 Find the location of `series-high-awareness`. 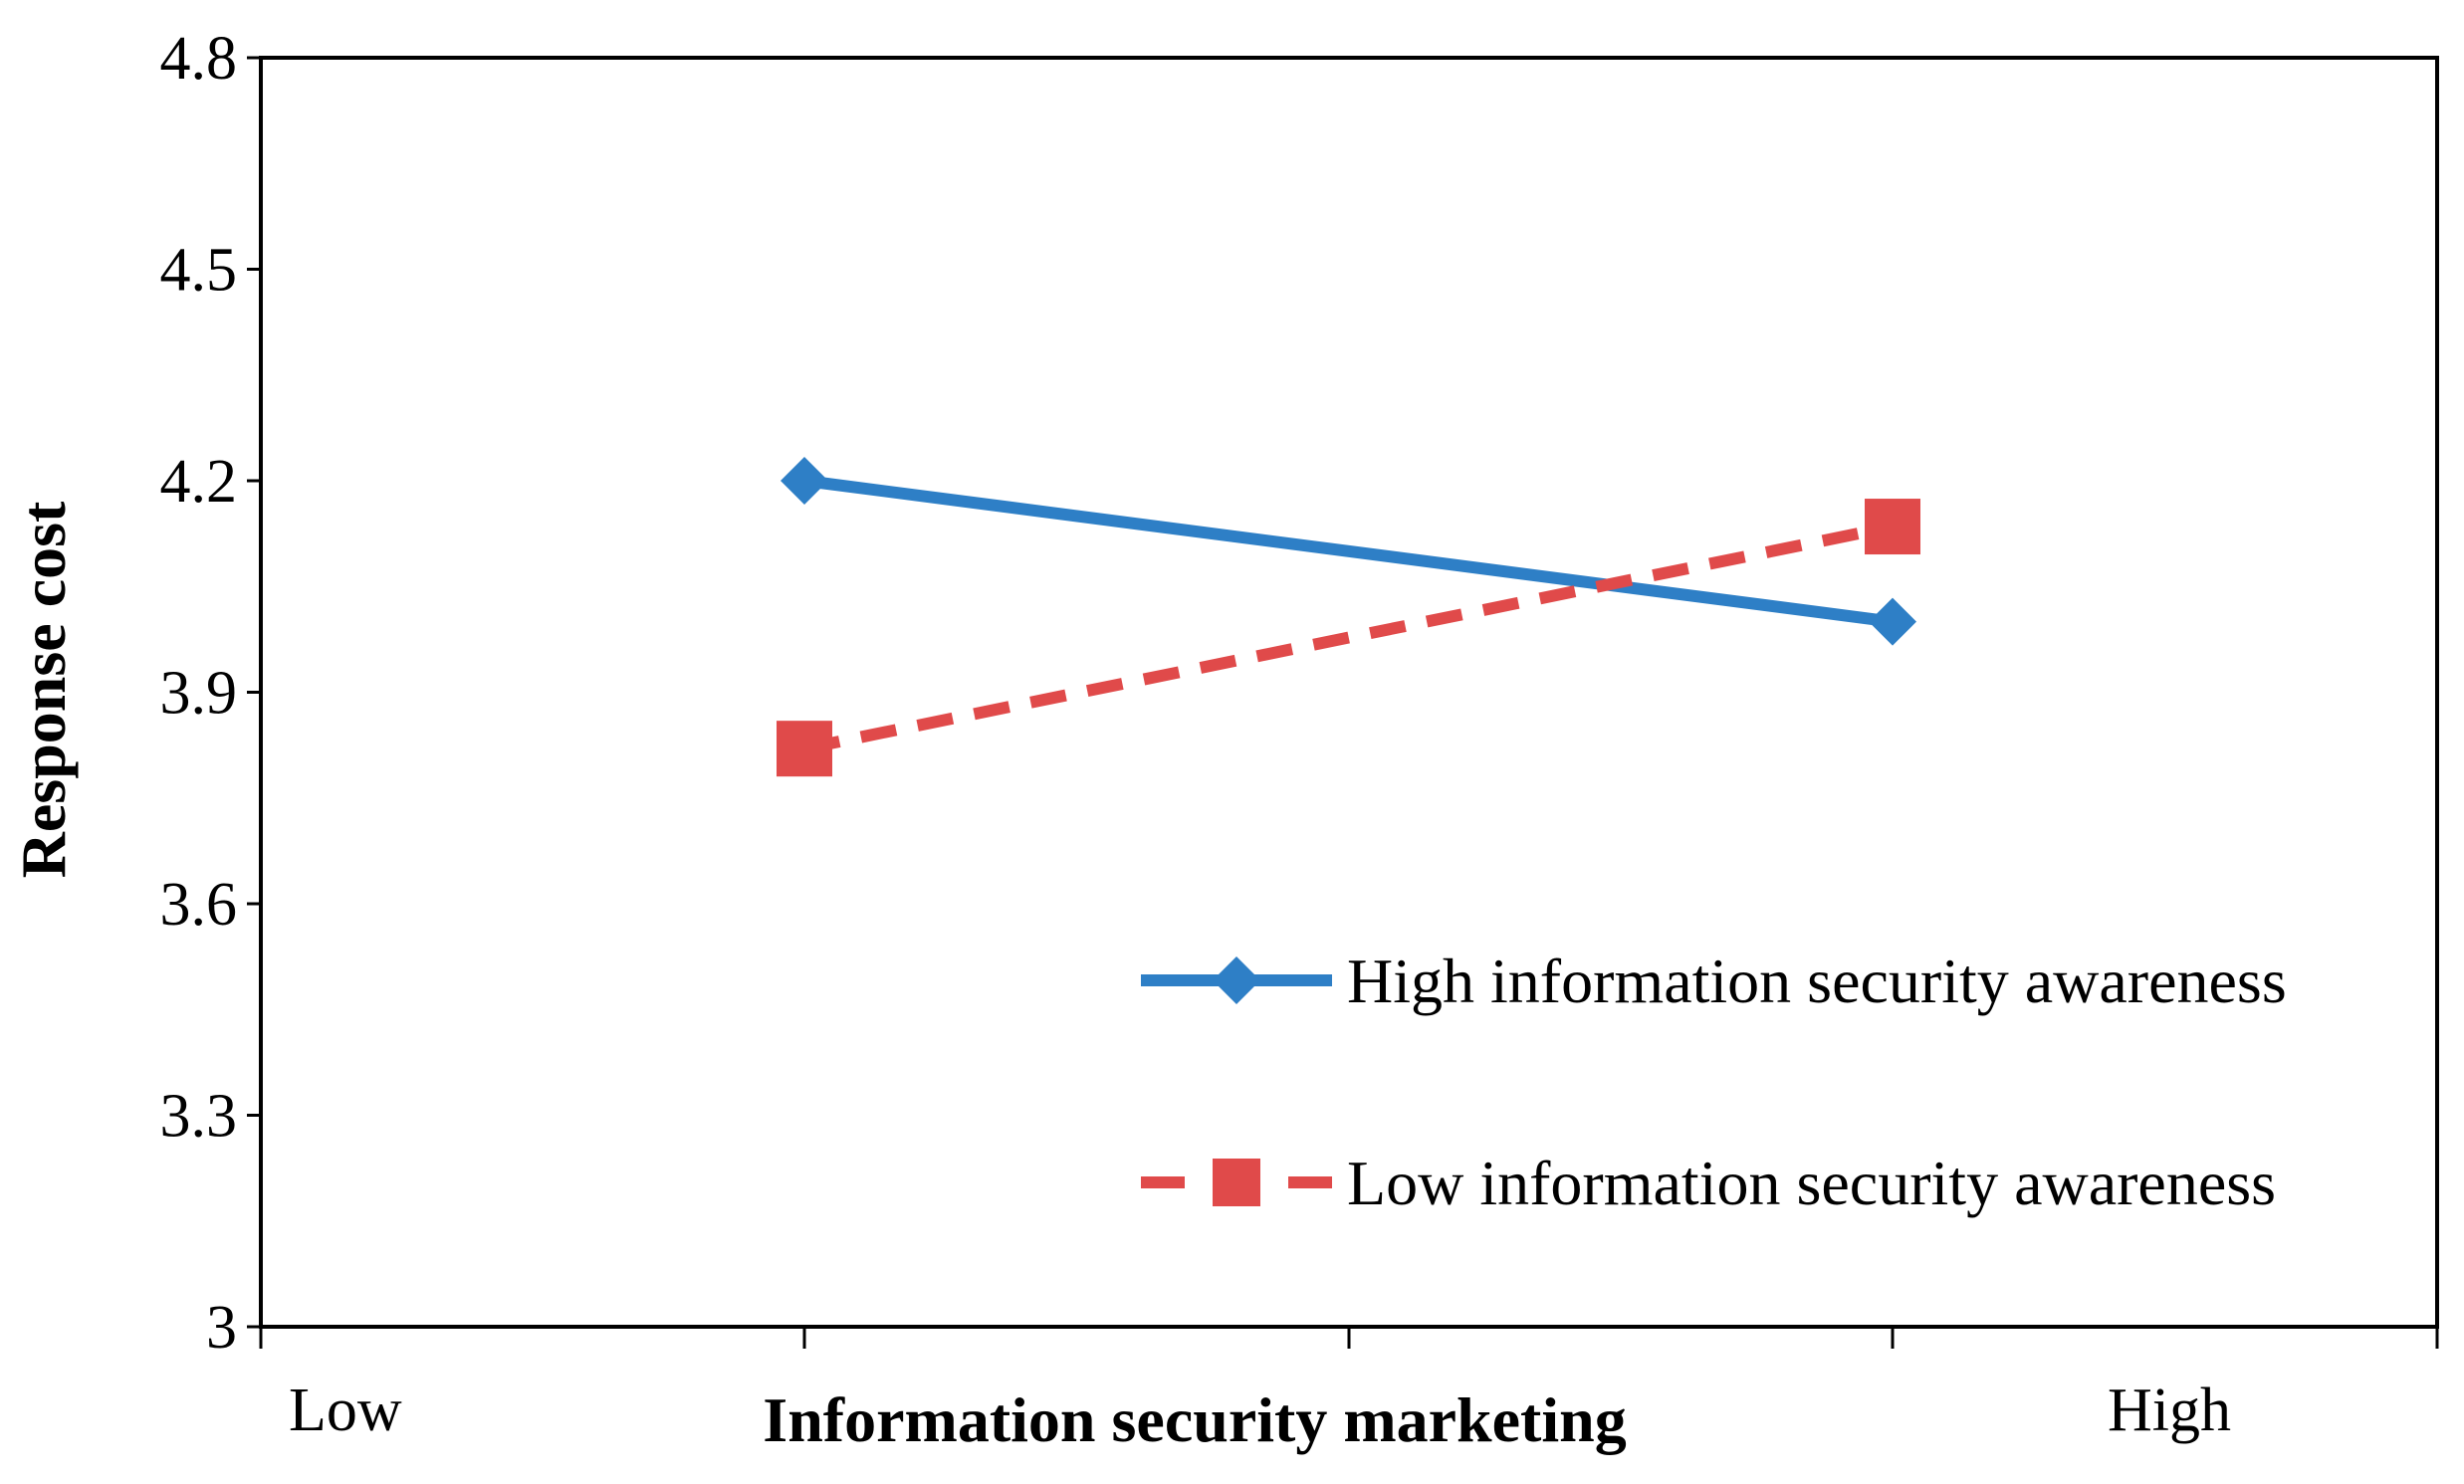

series-high-awareness is located at coordinates (1349, 552).